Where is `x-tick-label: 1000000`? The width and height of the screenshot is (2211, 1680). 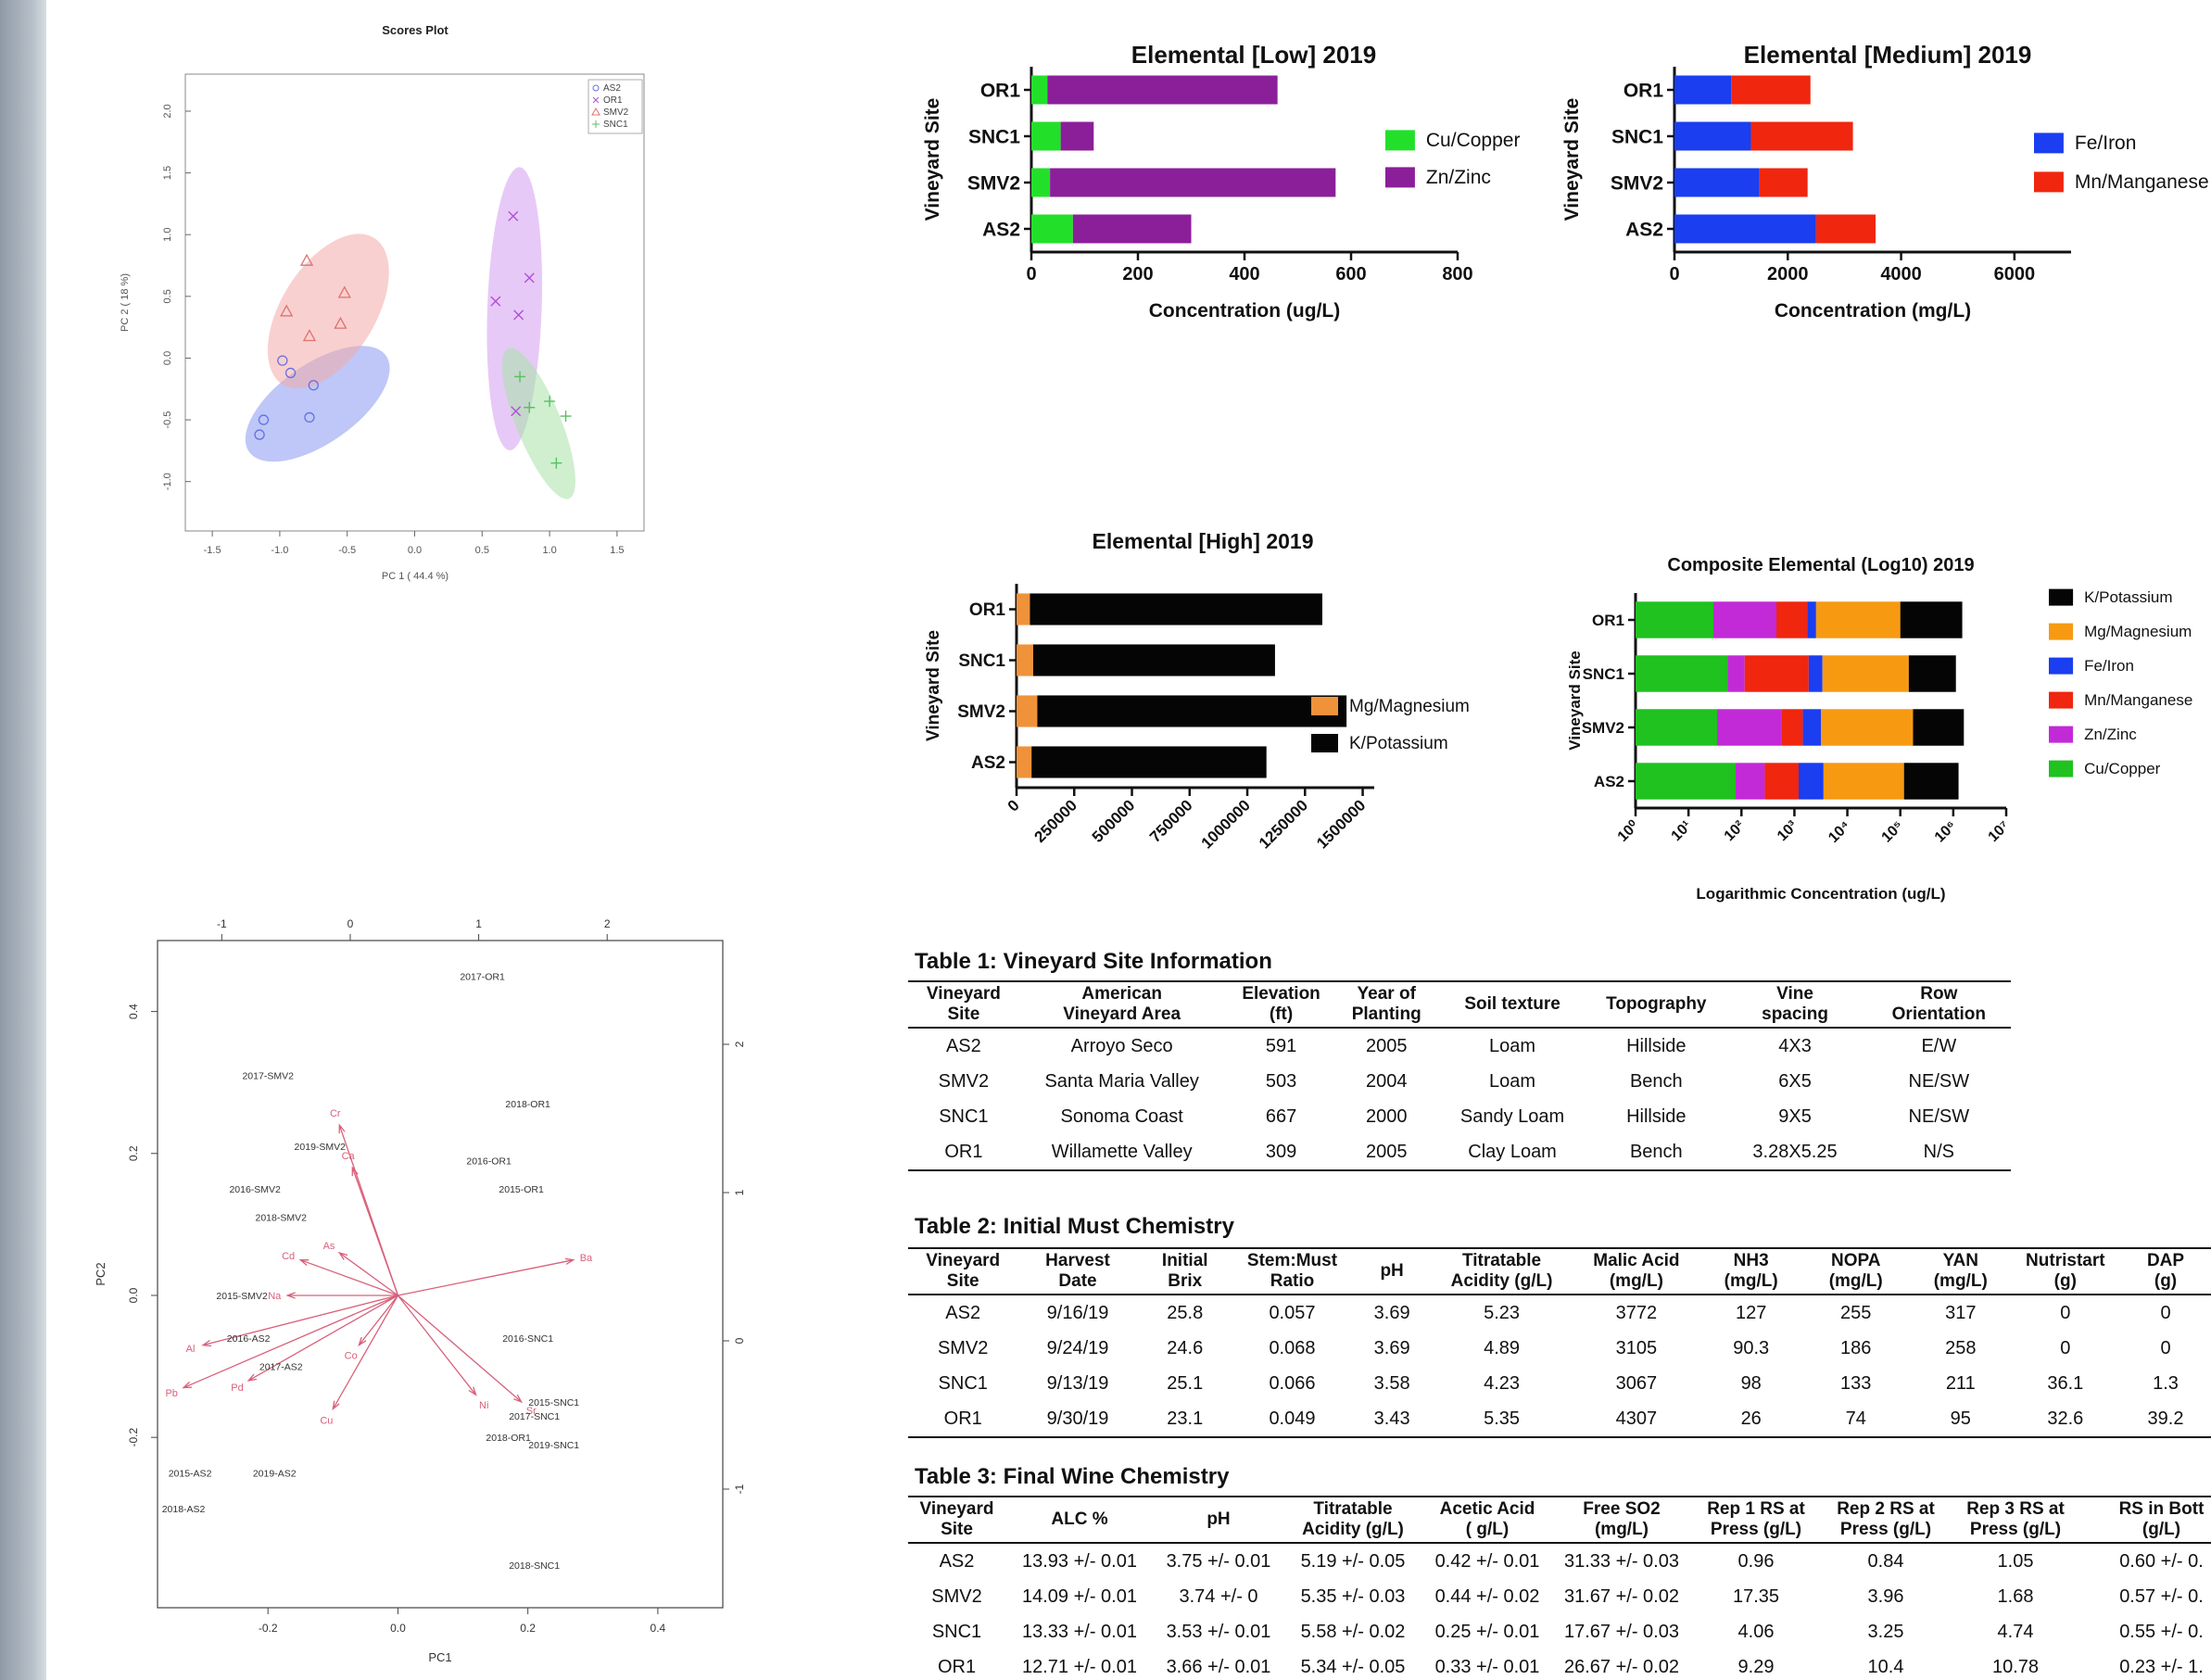 x-tick-label: 1000000 is located at coordinates (1226, 824).